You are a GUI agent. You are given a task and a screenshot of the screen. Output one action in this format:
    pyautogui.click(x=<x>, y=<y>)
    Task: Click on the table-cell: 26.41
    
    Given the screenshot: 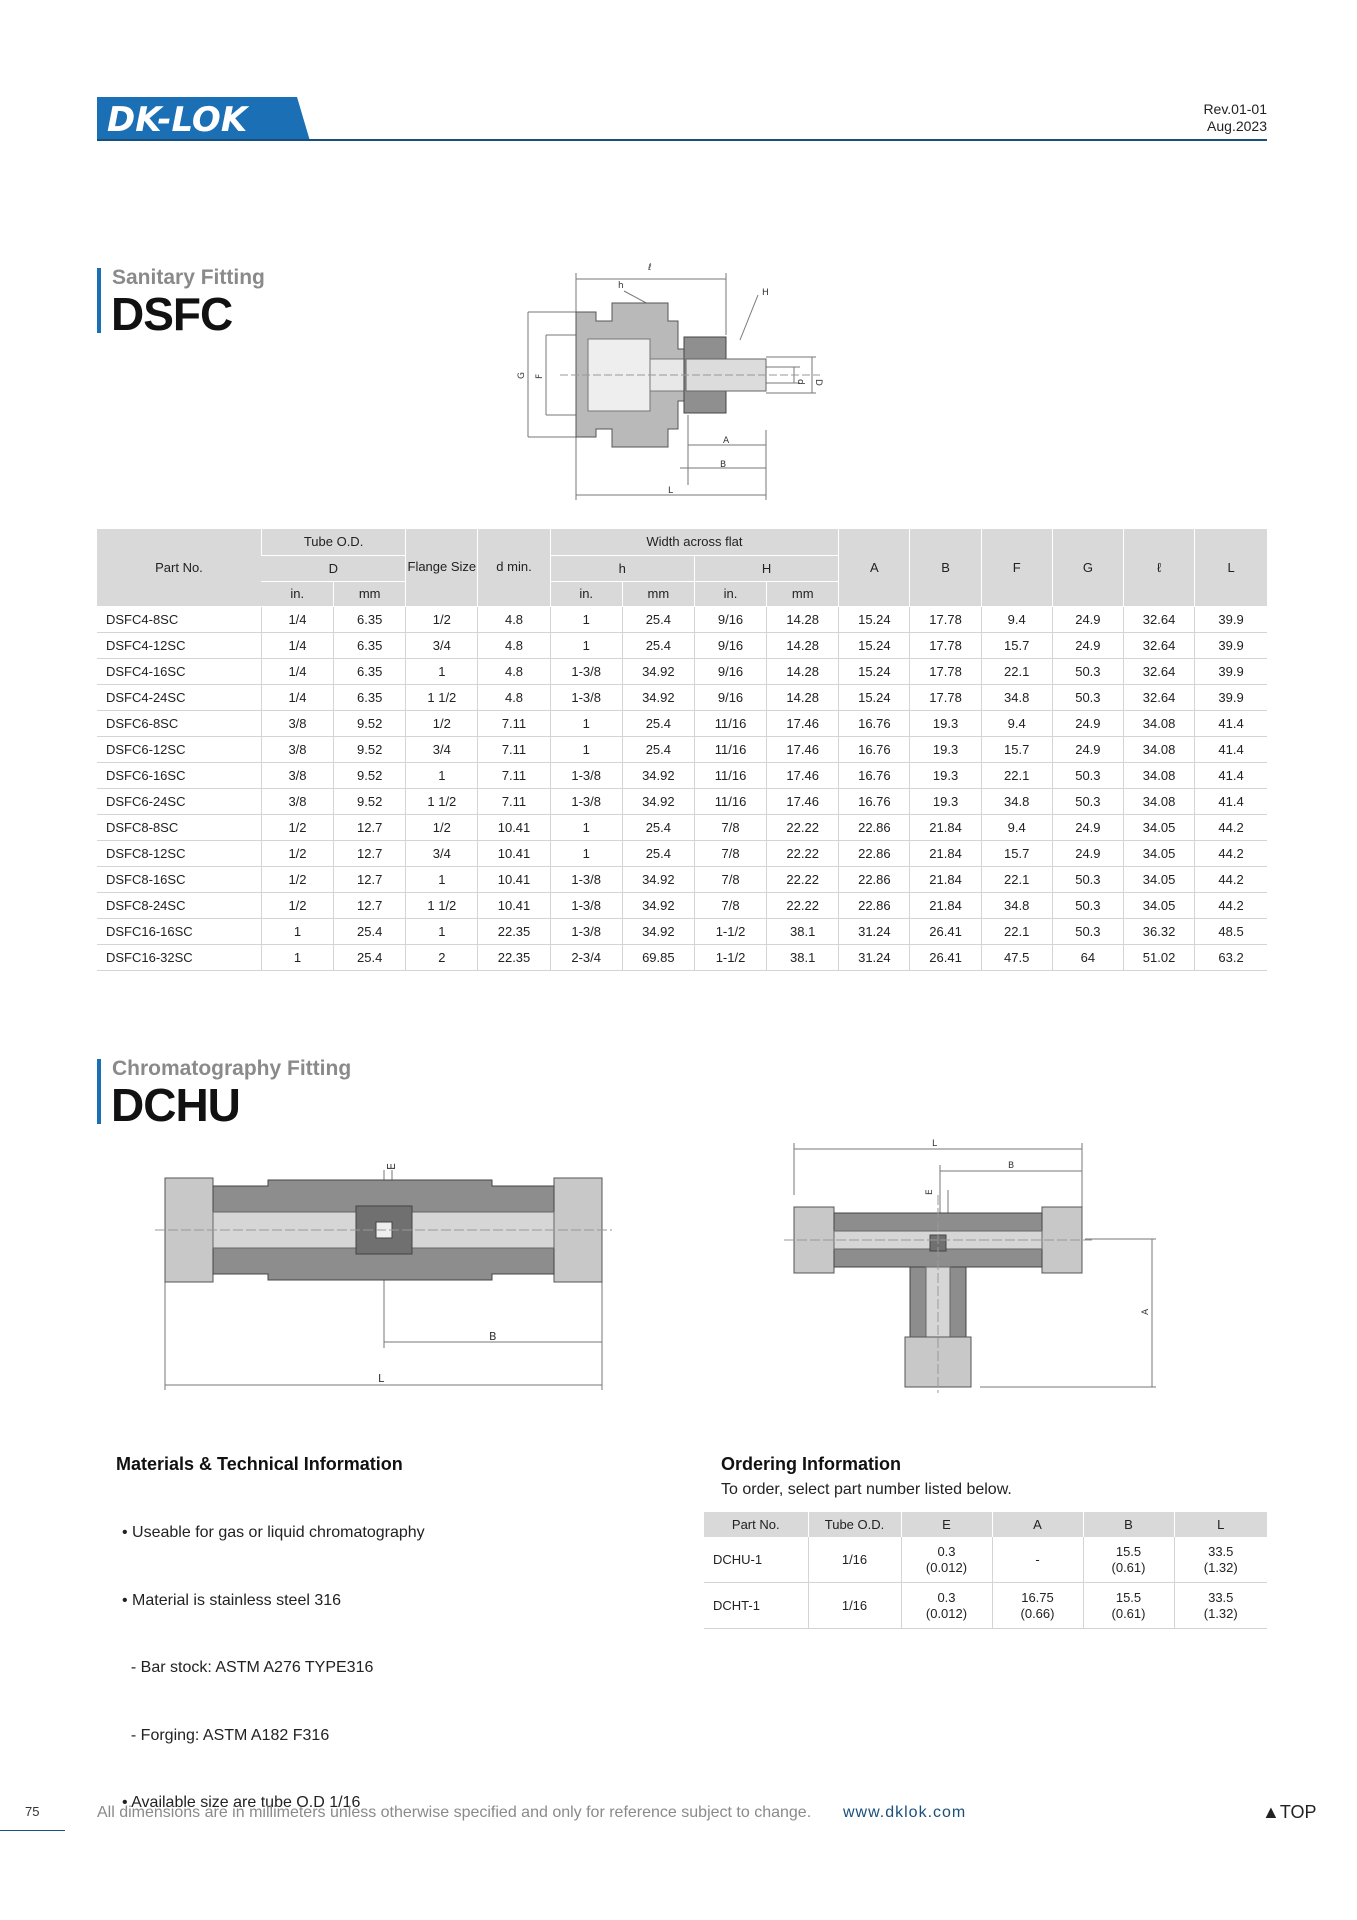 What is the action you would take?
    pyautogui.click(x=945, y=931)
    